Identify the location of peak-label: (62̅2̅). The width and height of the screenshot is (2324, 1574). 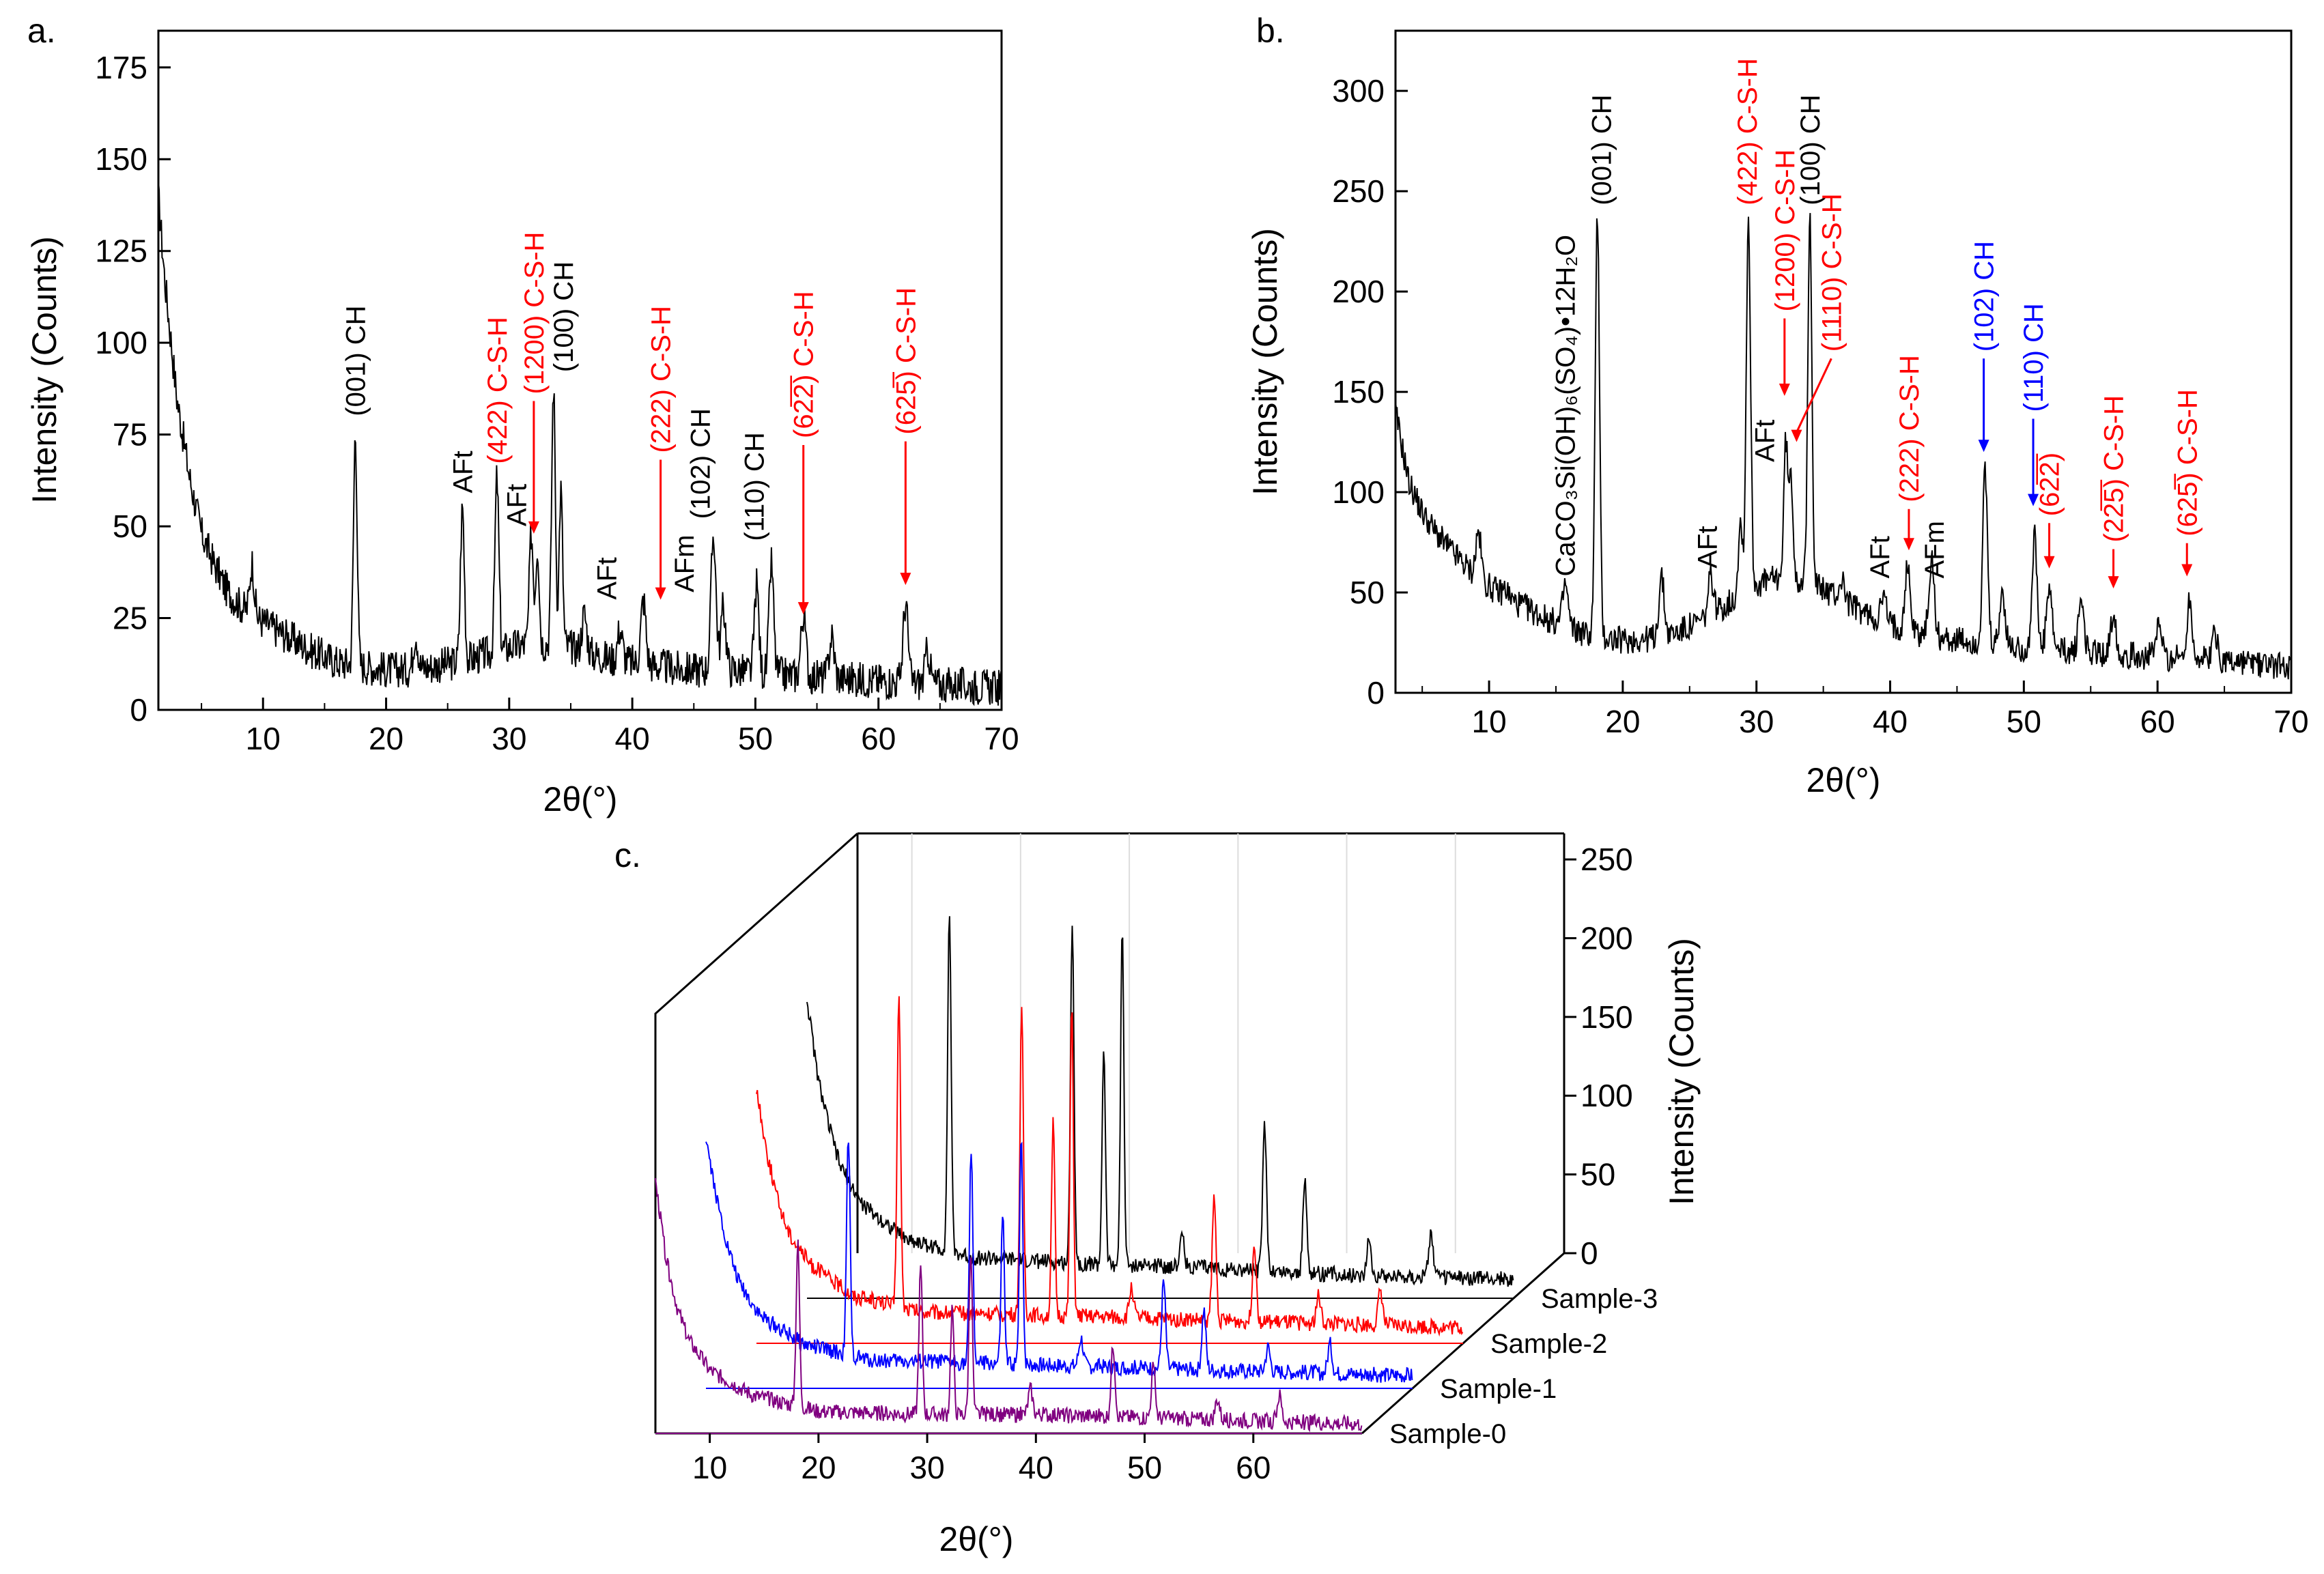
(2050, 484).